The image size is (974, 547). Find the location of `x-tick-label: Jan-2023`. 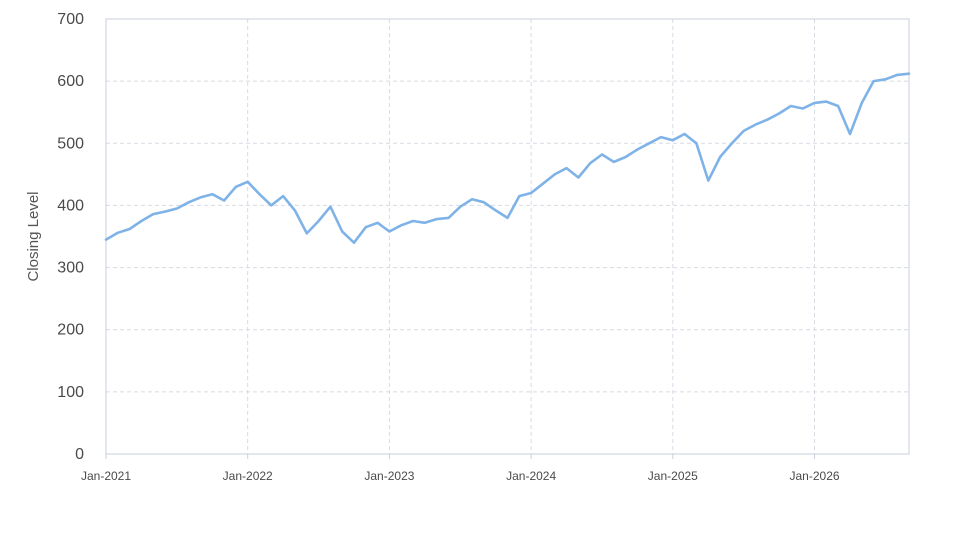

x-tick-label: Jan-2023 is located at coordinates (389, 476).